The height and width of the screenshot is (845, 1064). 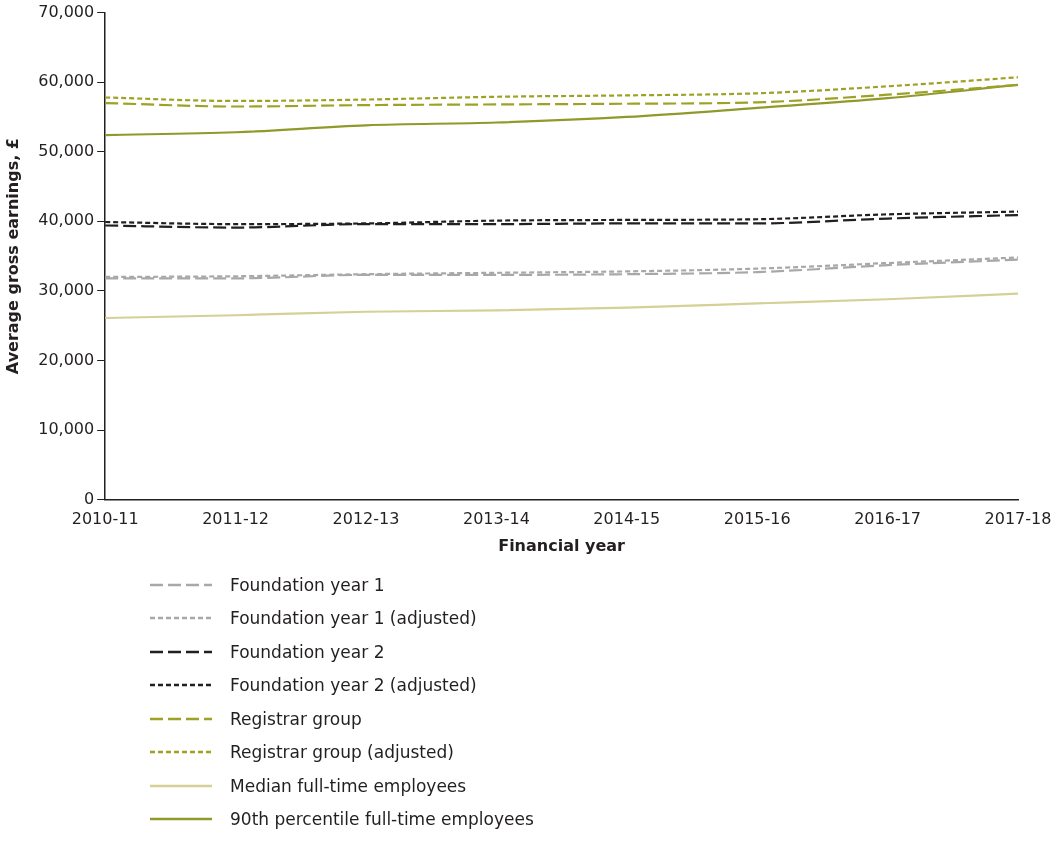 What do you see at coordinates (105, 519) in the screenshot?
I see `x-tick-label: 2010-11` at bounding box center [105, 519].